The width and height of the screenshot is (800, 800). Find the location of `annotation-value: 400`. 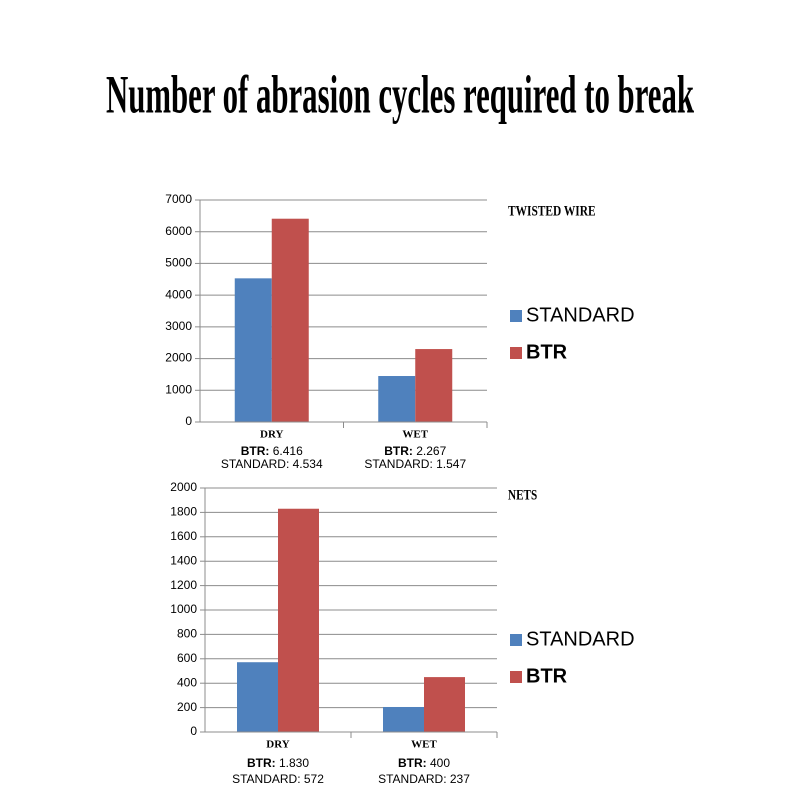

annotation-value: 400 is located at coordinates (440, 763).